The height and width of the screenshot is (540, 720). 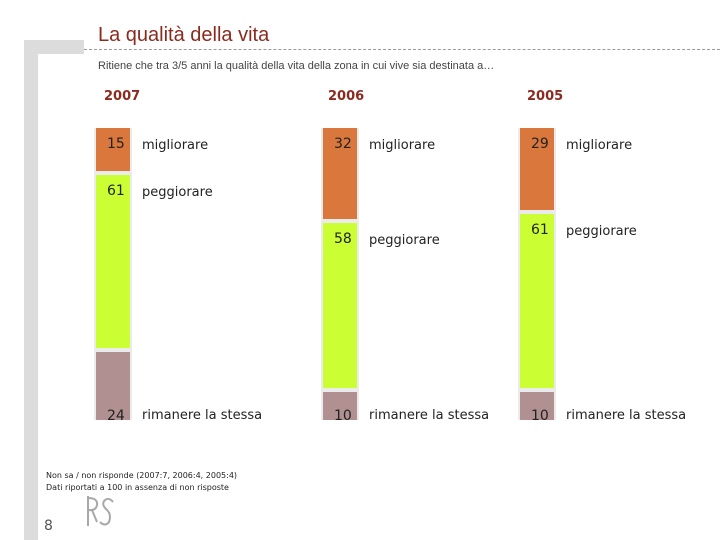 What do you see at coordinates (48, 526) in the screenshot?
I see `page-number: 8` at bounding box center [48, 526].